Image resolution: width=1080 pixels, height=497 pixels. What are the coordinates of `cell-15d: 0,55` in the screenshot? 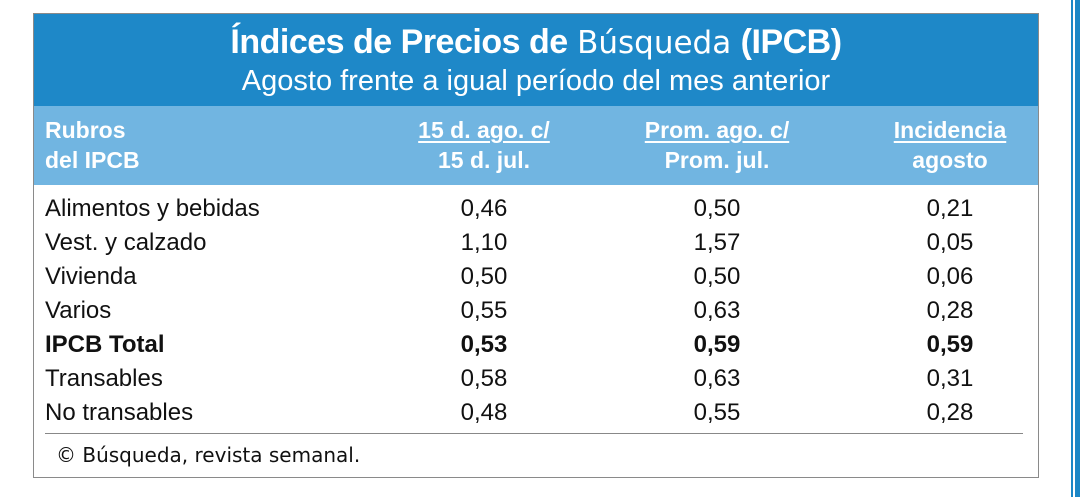 It's located at (484, 310).